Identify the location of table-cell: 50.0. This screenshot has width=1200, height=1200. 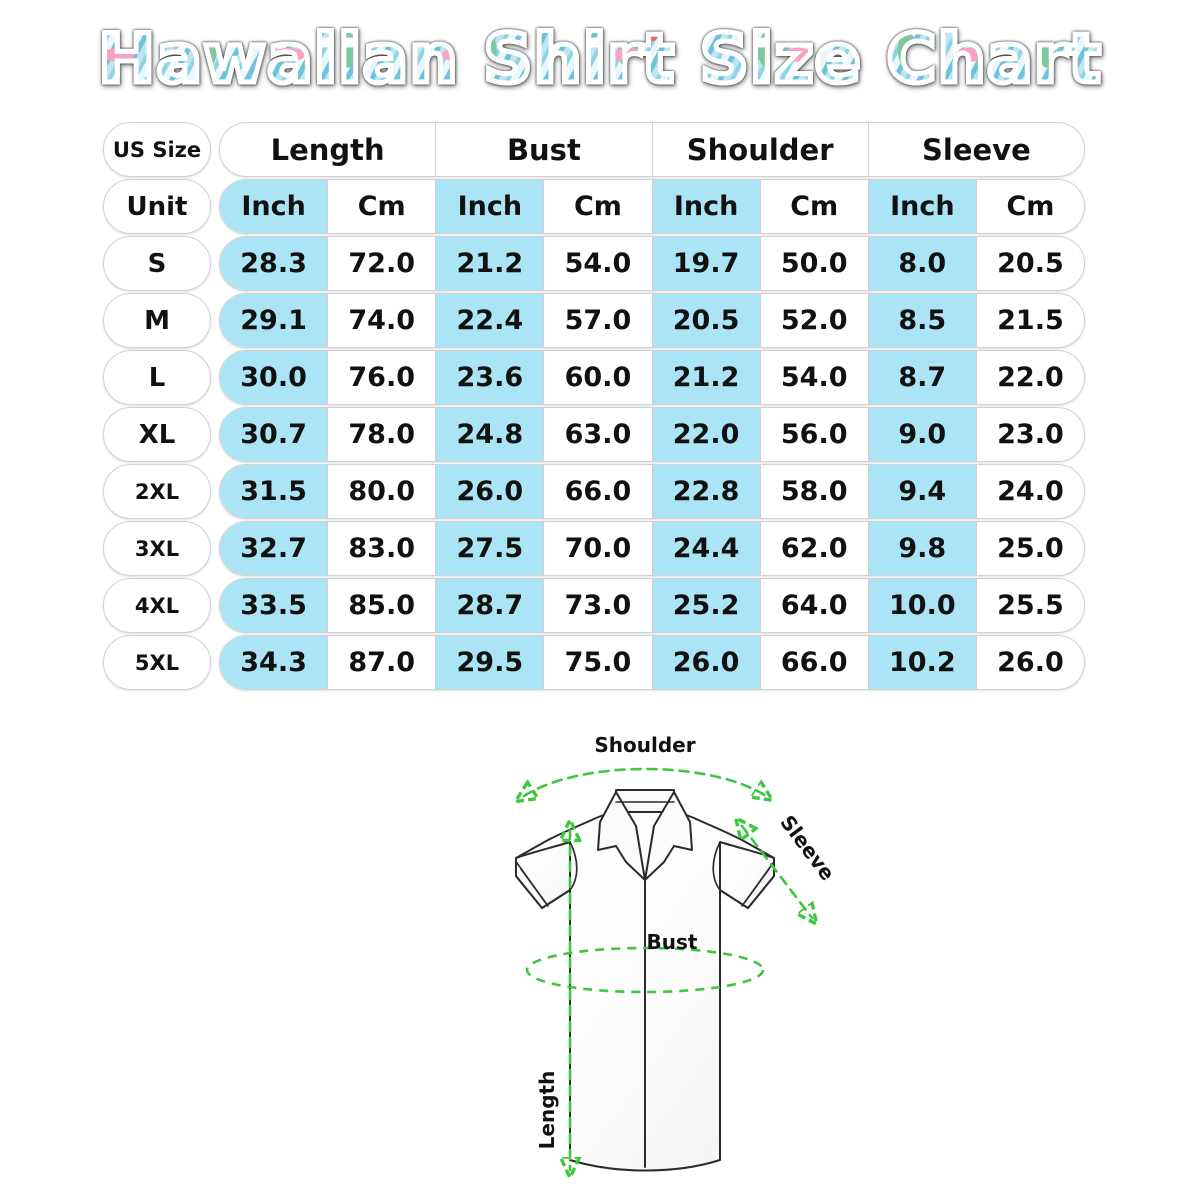
(815, 263).